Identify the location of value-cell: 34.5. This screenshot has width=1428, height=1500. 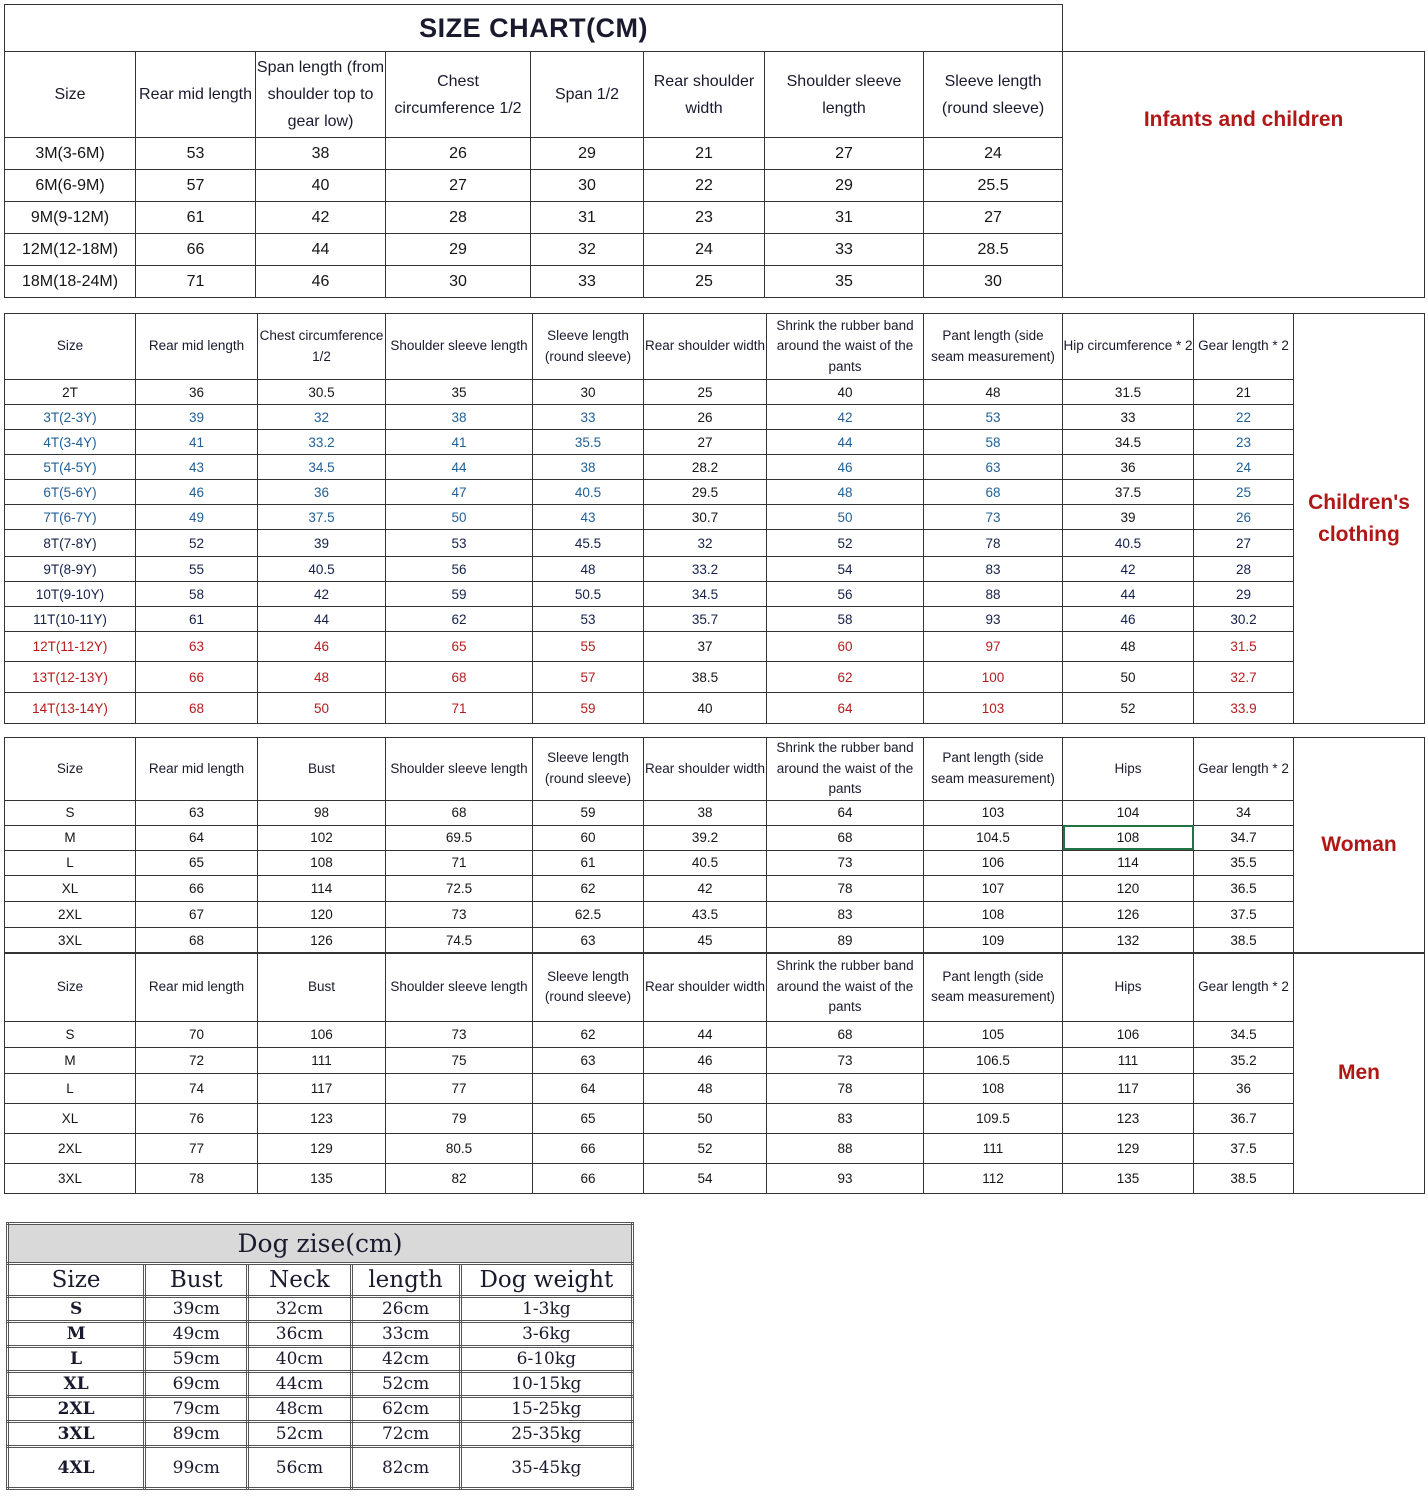
(321, 467).